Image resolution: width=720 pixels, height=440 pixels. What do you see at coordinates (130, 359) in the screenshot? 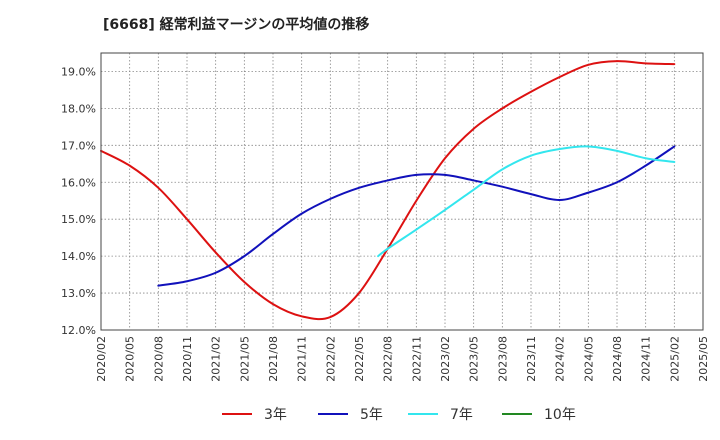
I see `x-tick-label: 2020/05` at bounding box center [130, 359].